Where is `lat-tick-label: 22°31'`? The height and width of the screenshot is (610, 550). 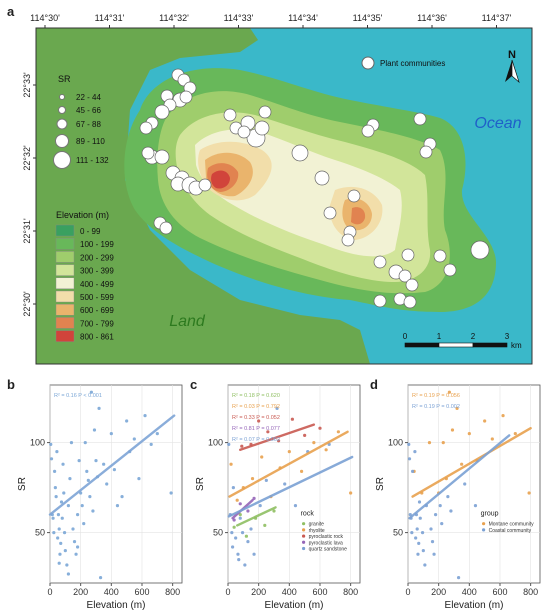
lat-tick-label: 22°31' is located at coordinates (27, 231).